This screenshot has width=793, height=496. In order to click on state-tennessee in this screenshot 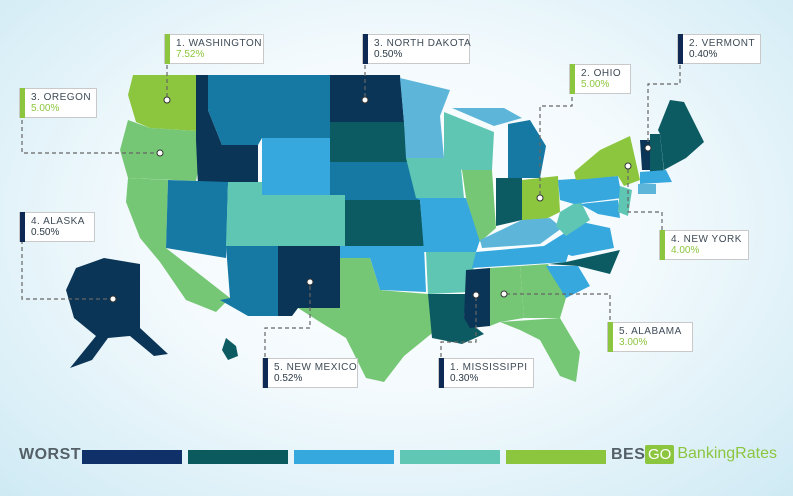, I will do `click(522, 255)`.